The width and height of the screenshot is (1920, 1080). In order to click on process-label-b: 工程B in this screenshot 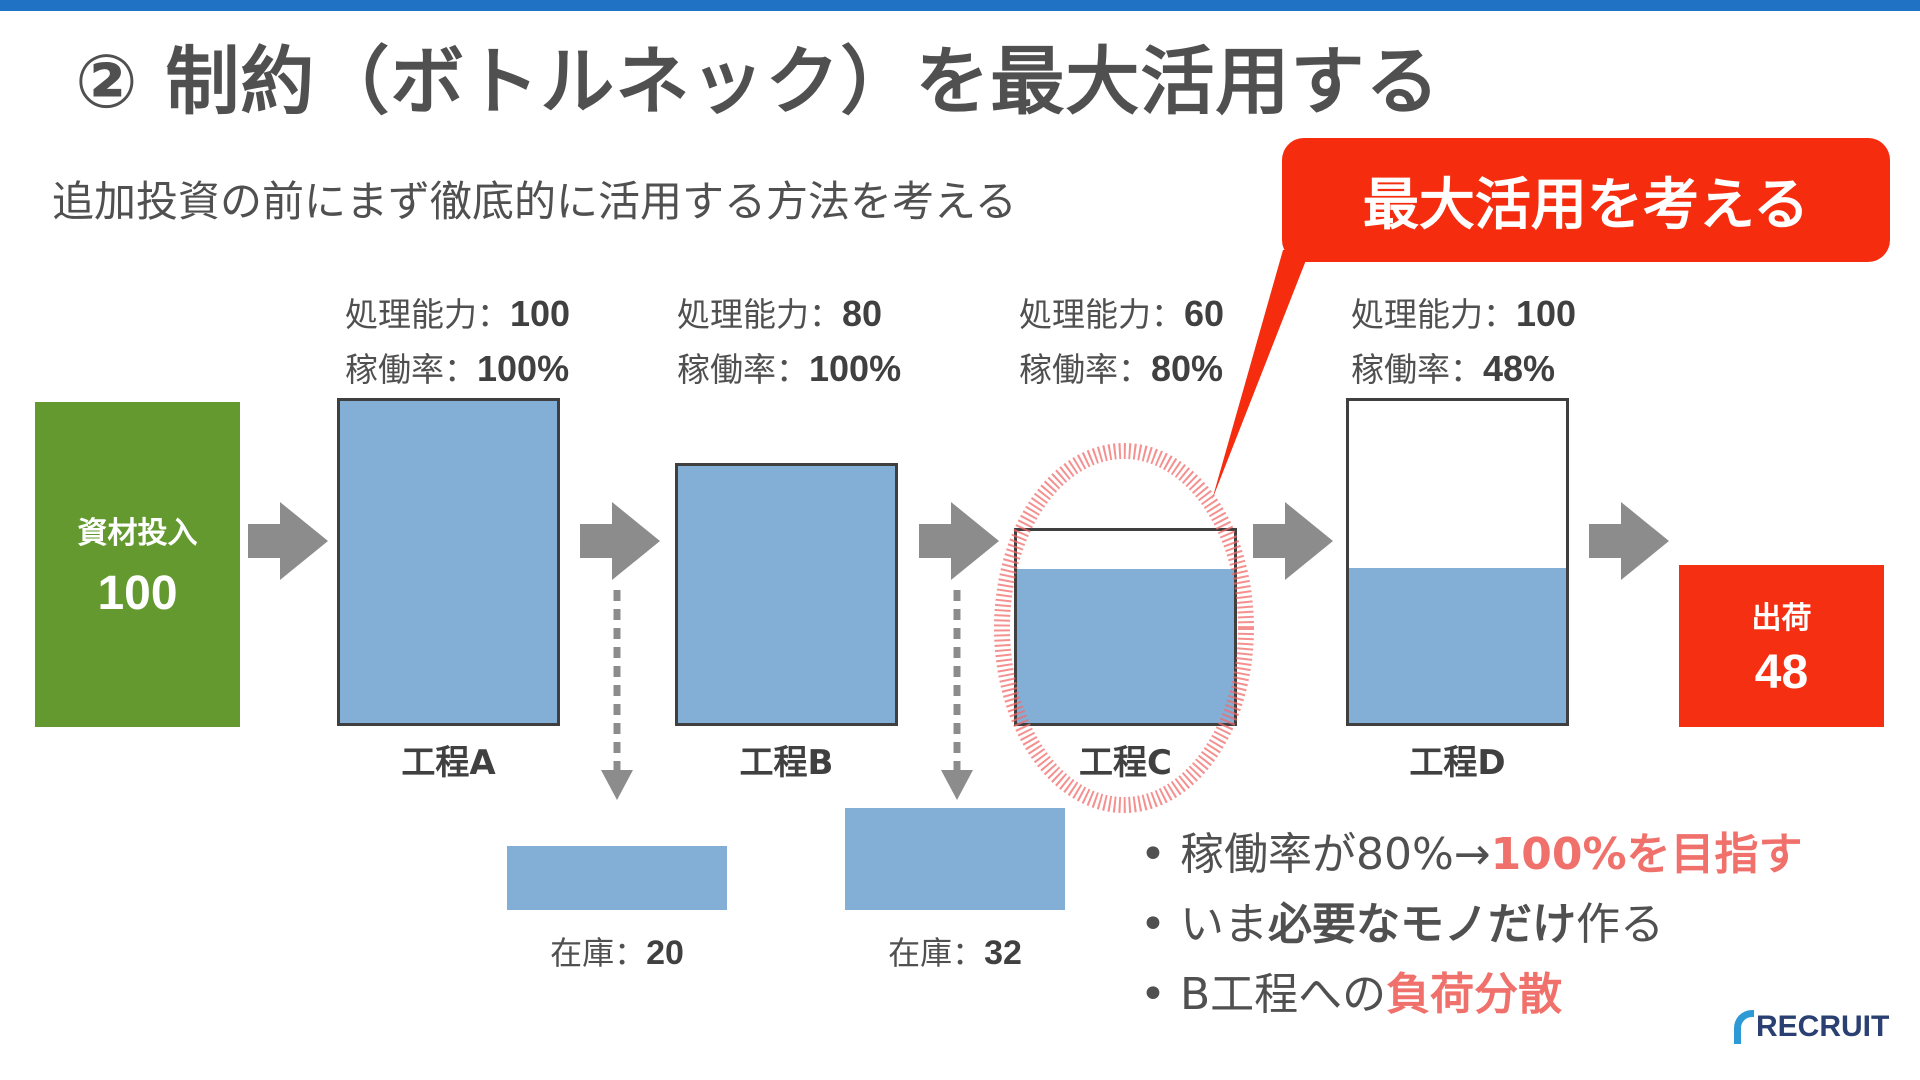, I will do `click(786, 763)`.